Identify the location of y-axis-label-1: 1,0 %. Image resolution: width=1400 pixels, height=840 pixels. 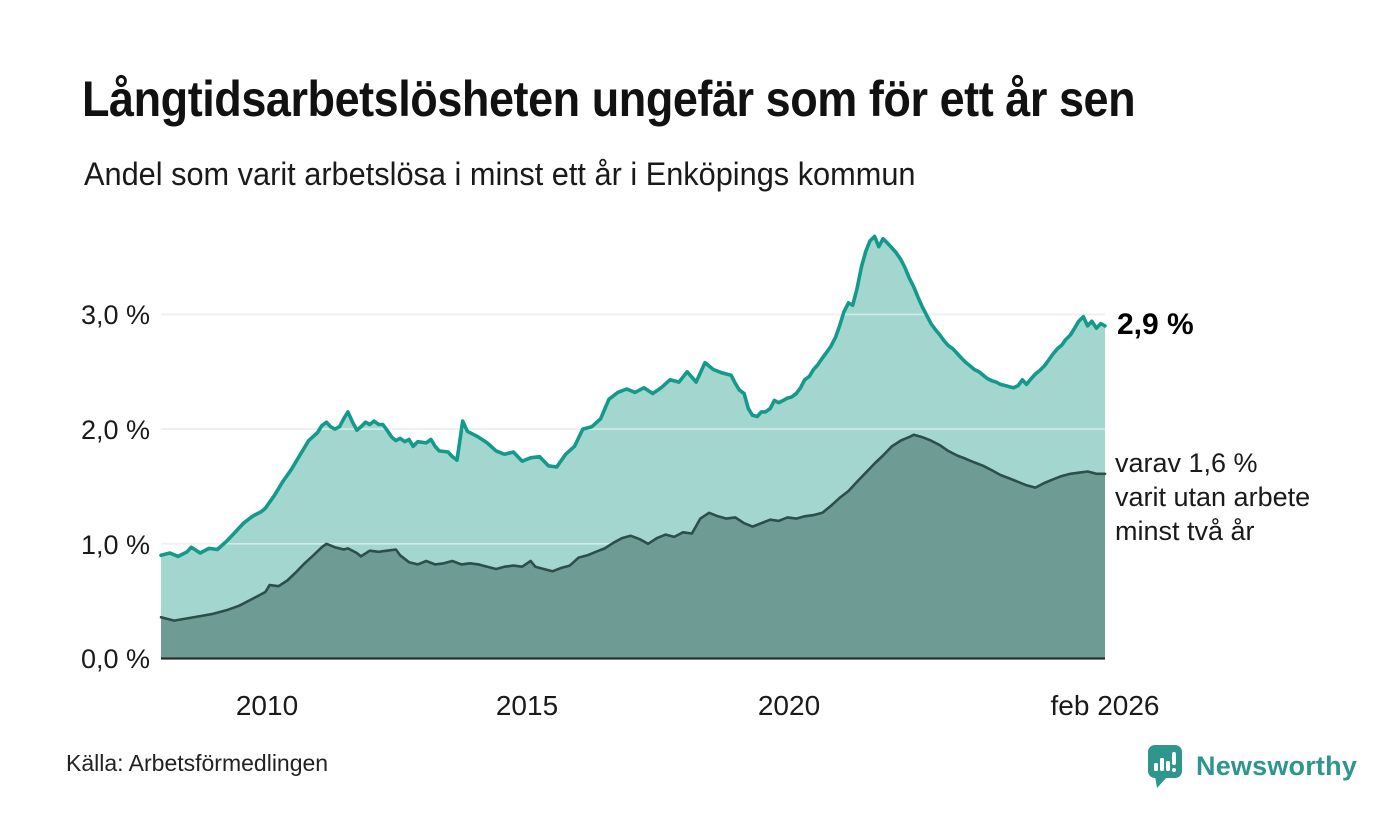
(115, 545).